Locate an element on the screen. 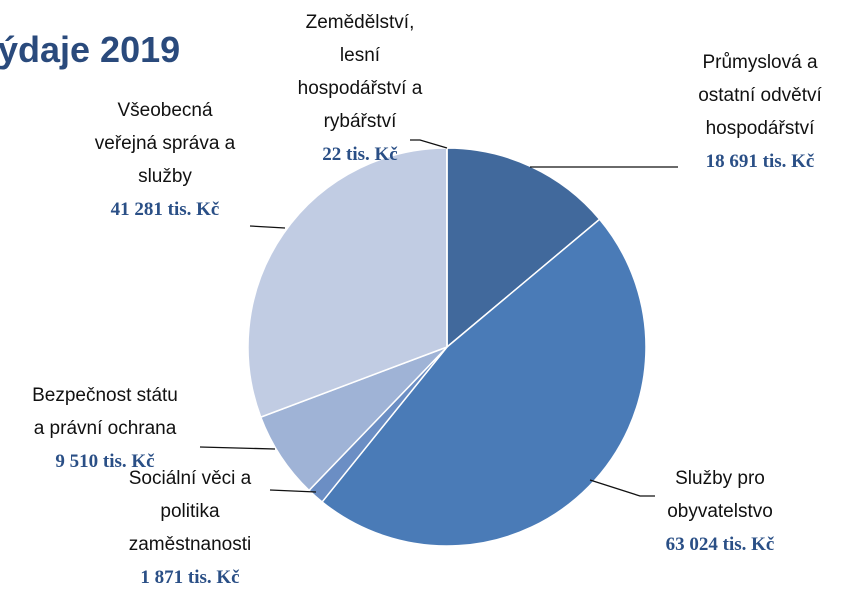  category-label: Všeobecná veřejná správa a služby is located at coordinates (165, 143).